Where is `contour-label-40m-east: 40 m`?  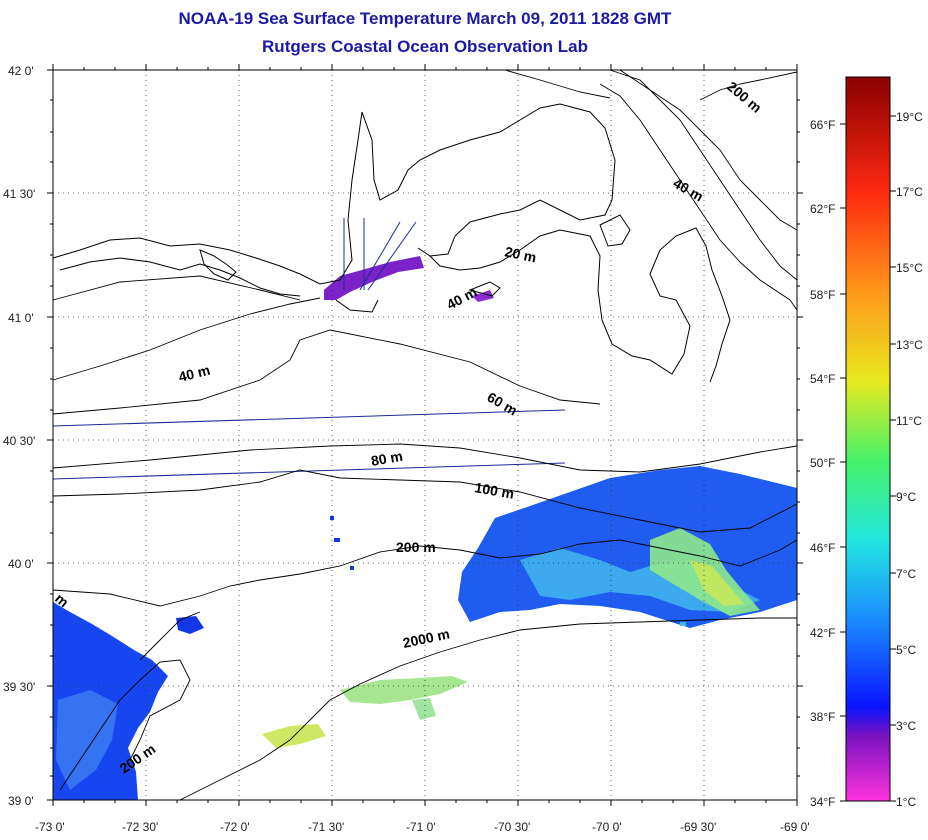
contour-label-40m-east: 40 m is located at coordinates (689, 190).